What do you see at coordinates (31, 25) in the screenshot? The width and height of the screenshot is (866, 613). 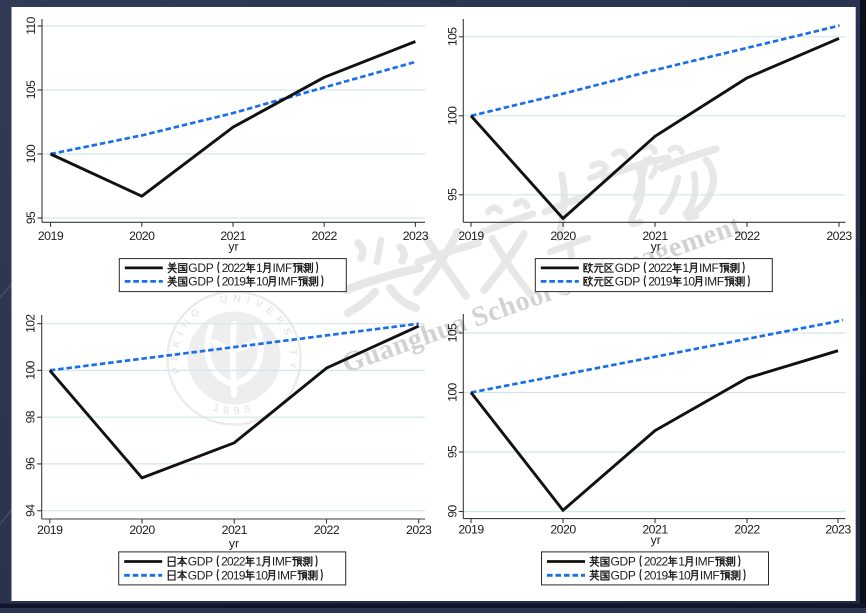 I see `svg-text: 110` at bounding box center [31, 25].